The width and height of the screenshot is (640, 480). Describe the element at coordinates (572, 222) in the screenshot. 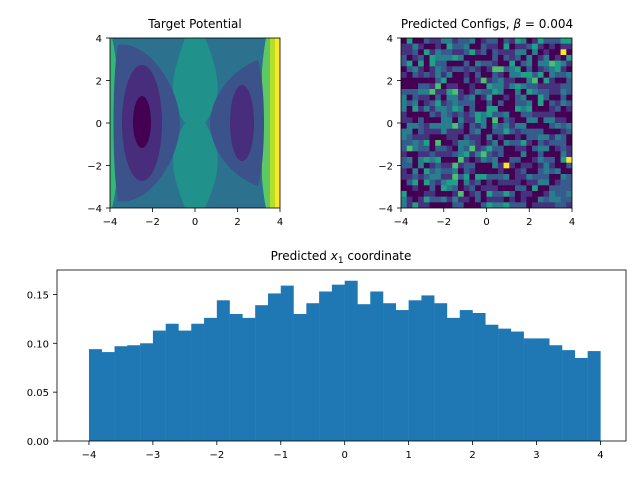

I see `configs-xtick-label: 4` at that location.